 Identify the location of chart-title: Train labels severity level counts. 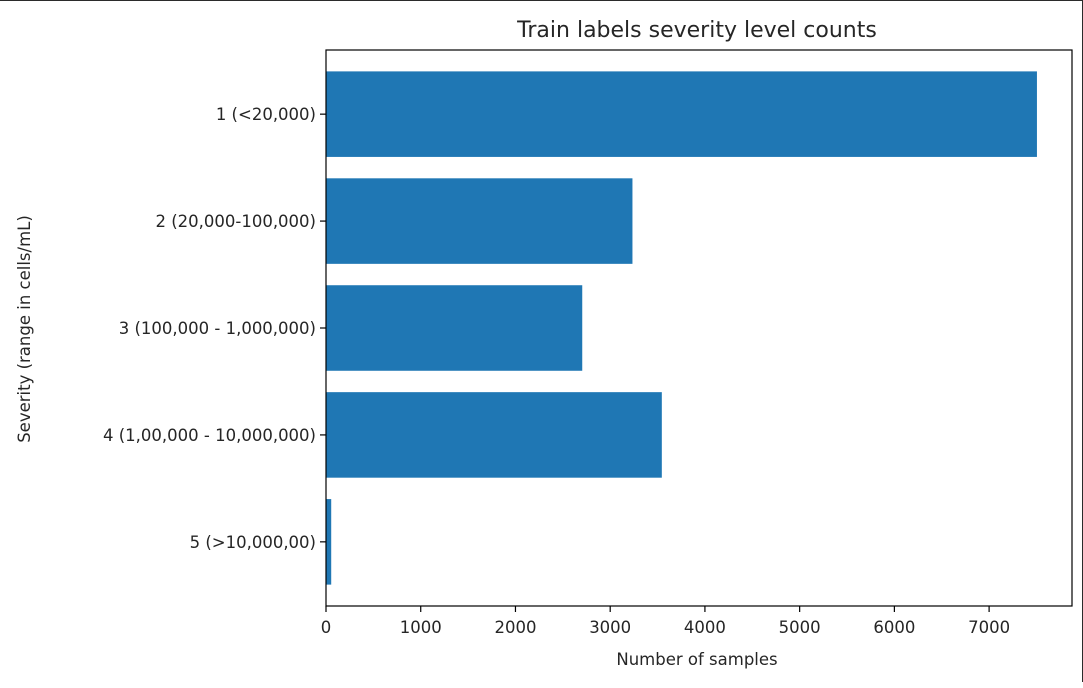
(696, 30).